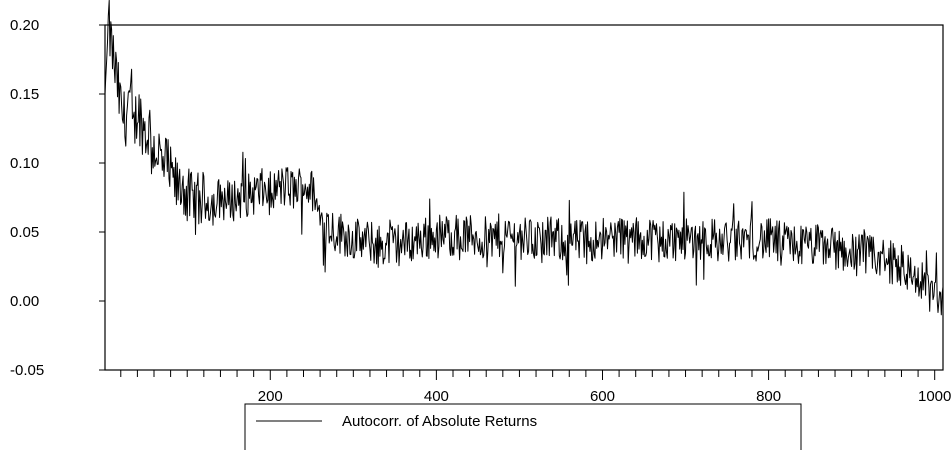  I want to click on legend-box, so click(523, 426).